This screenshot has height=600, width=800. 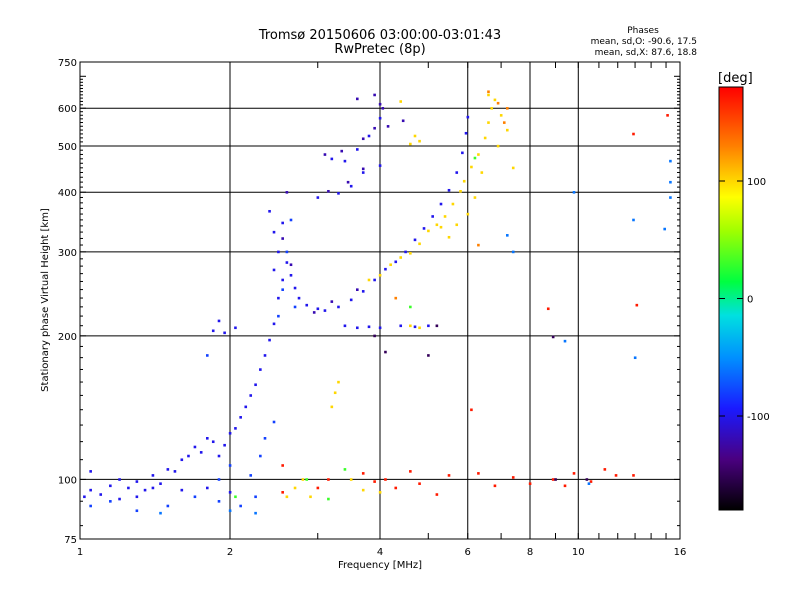 What do you see at coordinates (67, 480) in the screenshot?
I see `y-tick-label: 100` at bounding box center [67, 480].